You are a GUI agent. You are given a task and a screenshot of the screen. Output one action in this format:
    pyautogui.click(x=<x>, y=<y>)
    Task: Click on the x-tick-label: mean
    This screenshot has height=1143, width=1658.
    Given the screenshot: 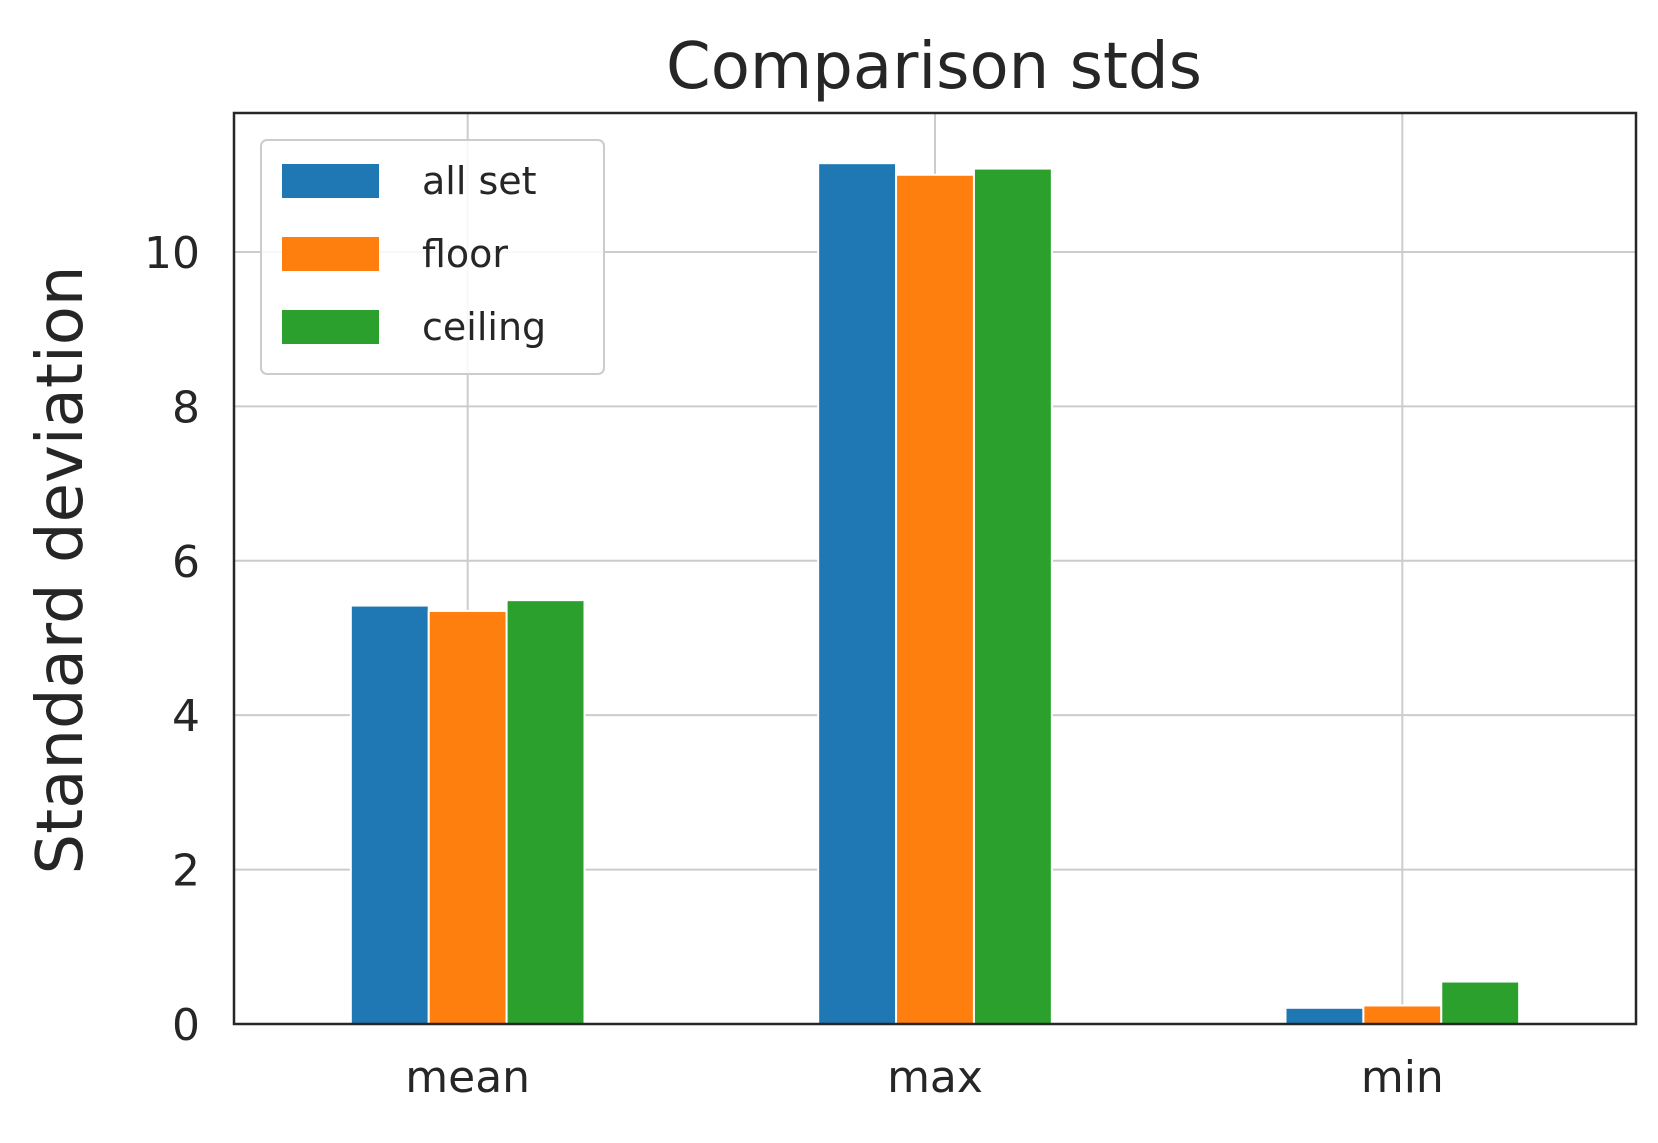 What is the action you would take?
    pyautogui.click(x=467, y=1077)
    